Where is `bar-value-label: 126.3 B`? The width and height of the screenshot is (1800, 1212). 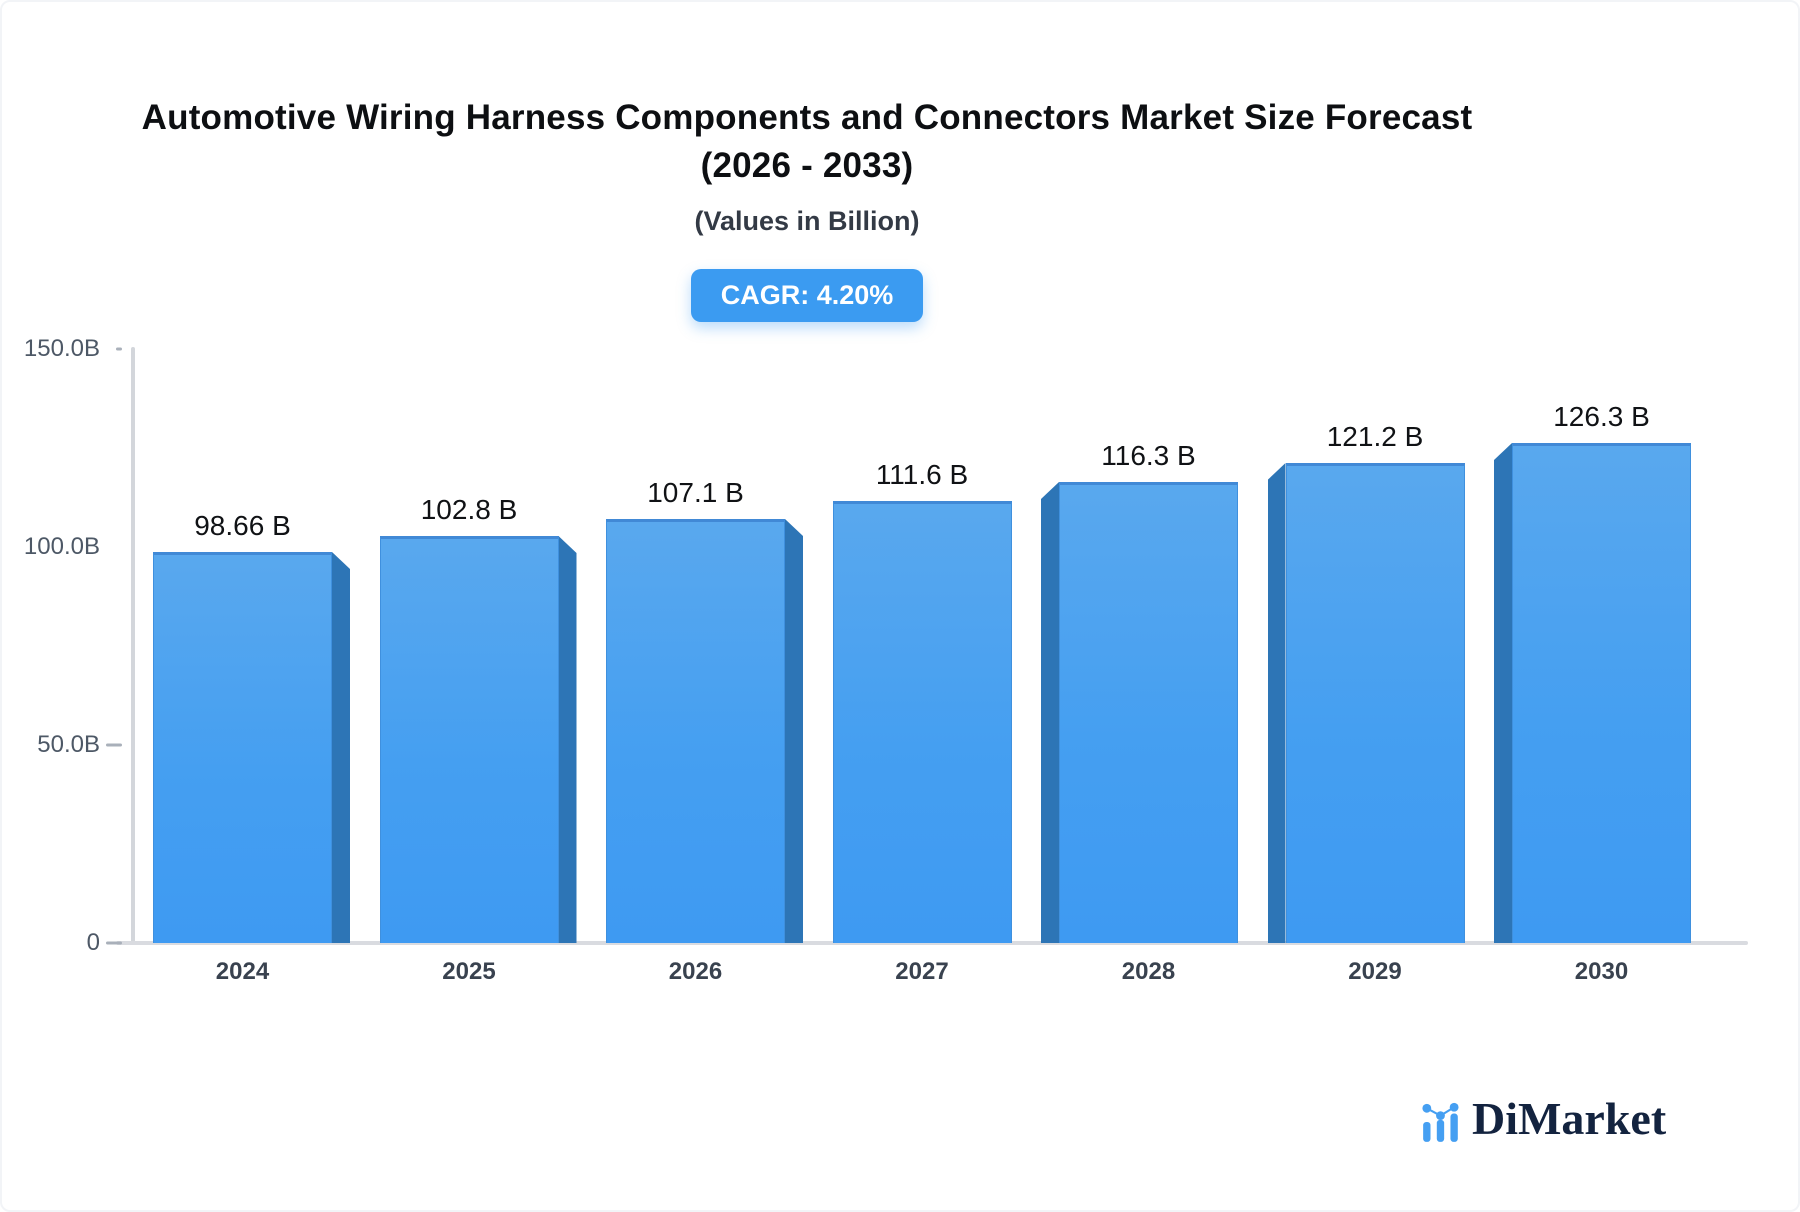
bar-value-label: 126.3 B is located at coordinates (1601, 416).